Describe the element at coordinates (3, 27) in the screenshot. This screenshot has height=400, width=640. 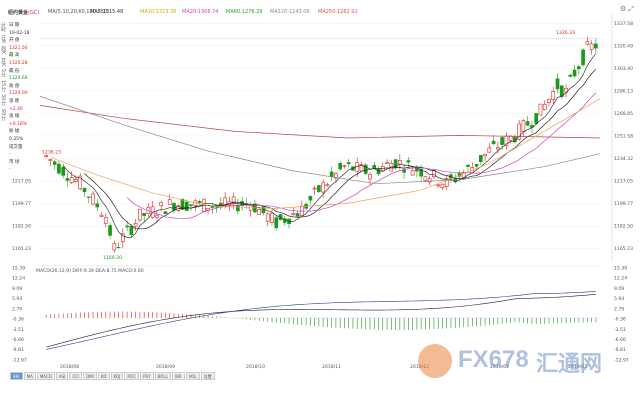
I see `period-tab: 分时` at that location.